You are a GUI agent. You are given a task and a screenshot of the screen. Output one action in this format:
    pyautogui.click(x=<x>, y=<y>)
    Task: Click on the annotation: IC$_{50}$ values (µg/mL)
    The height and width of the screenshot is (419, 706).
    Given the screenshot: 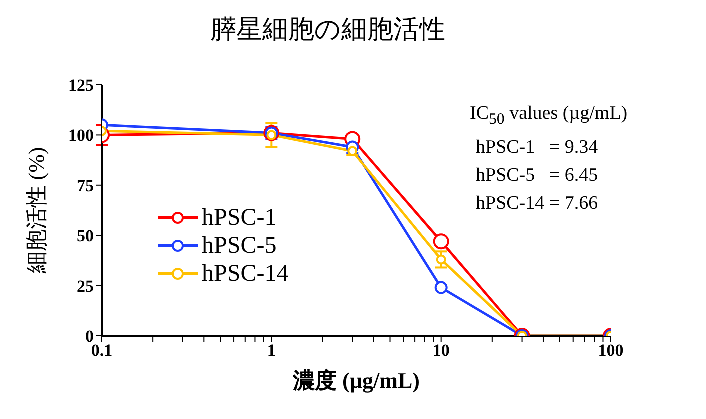 What is the action you would take?
    pyautogui.click(x=549, y=116)
    